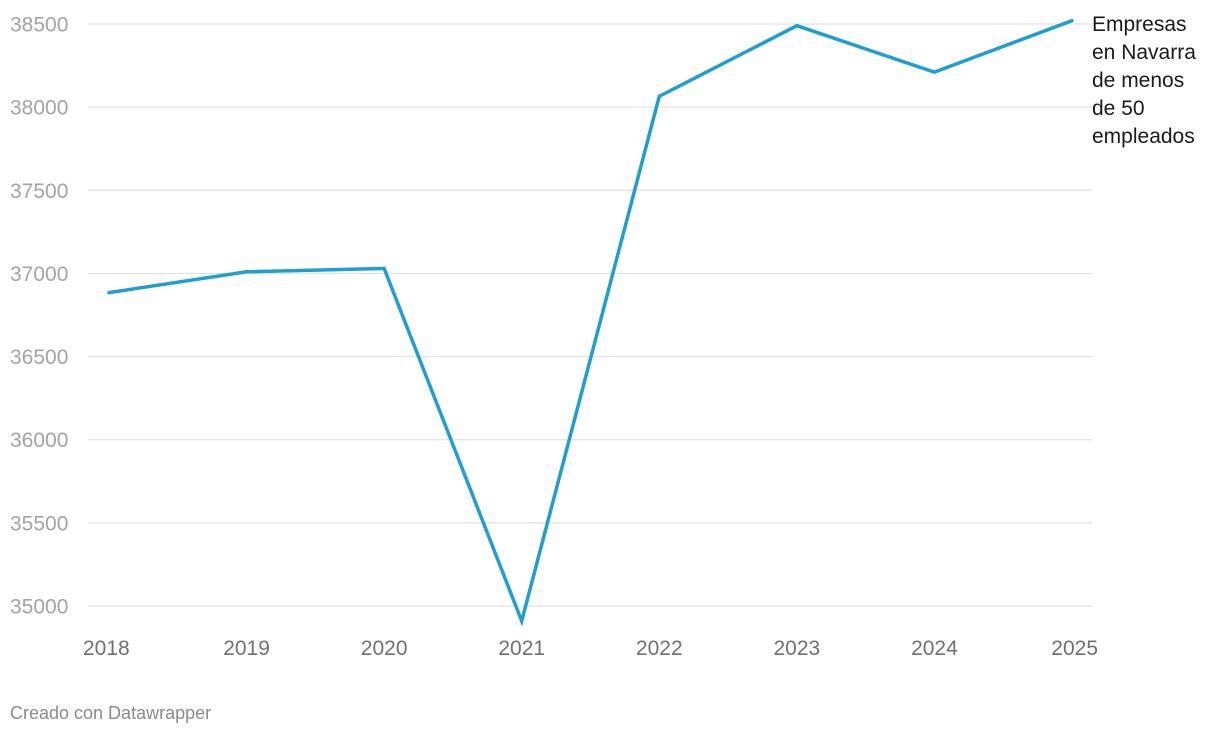 This screenshot has width=1220, height=738. What do you see at coordinates (39, 316) in the screenshot?
I see `y-axis-ticks: 35000 35500 36000 36500 37000 37500 38000 38500` at bounding box center [39, 316].